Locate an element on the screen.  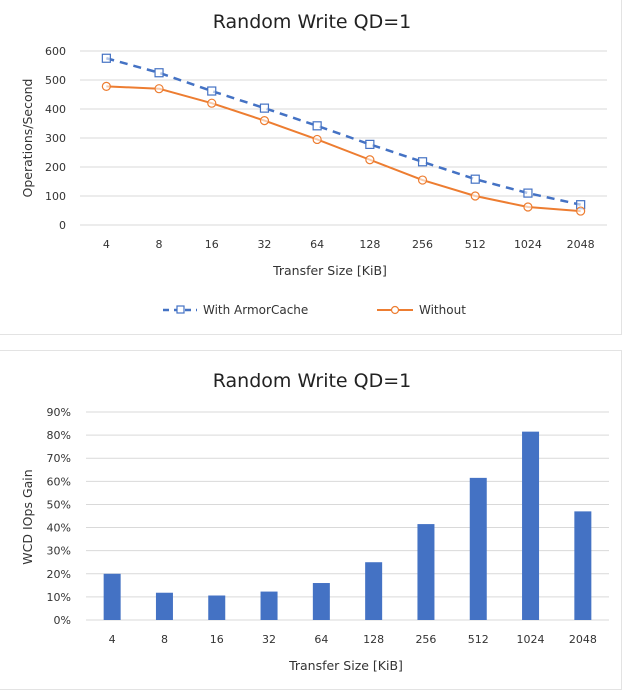
y-tick-label: 60% is located at coordinates (59, 481).